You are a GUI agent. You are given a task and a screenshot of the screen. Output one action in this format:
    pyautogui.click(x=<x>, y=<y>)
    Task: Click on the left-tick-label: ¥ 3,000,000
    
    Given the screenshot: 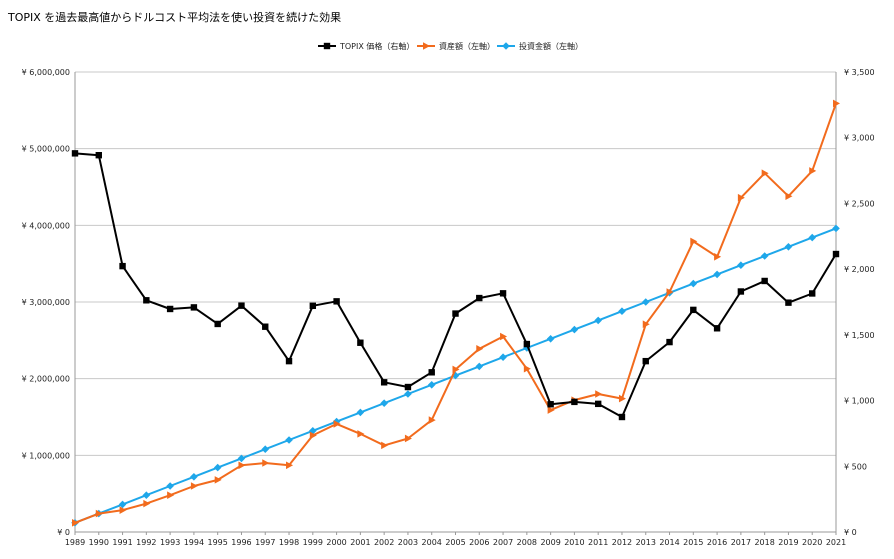 What is the action you would take?
    pyautogui.click(x=46, y=302)
    